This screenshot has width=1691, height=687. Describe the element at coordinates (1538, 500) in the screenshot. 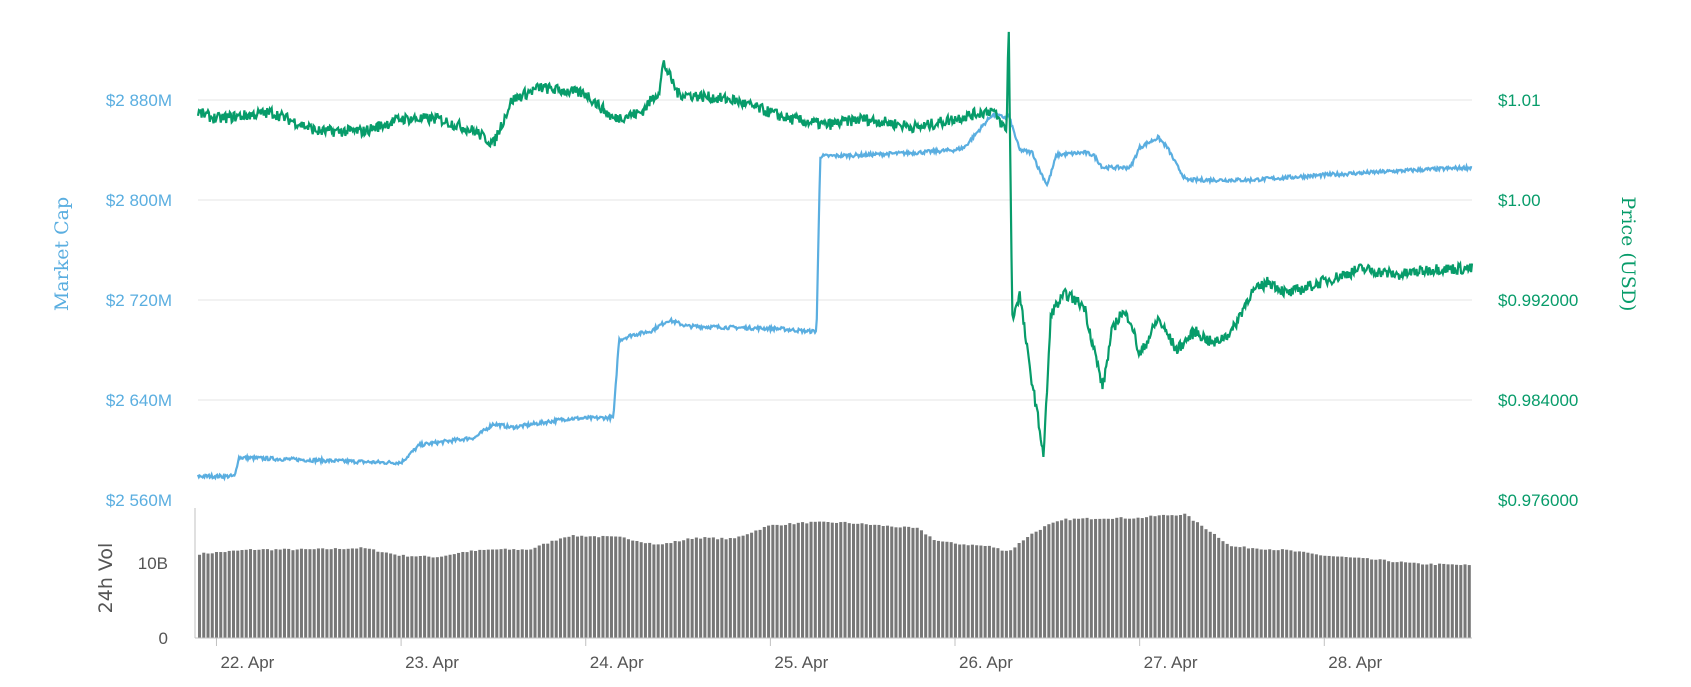

I see `right-tick-label: $0.976000` at that location.